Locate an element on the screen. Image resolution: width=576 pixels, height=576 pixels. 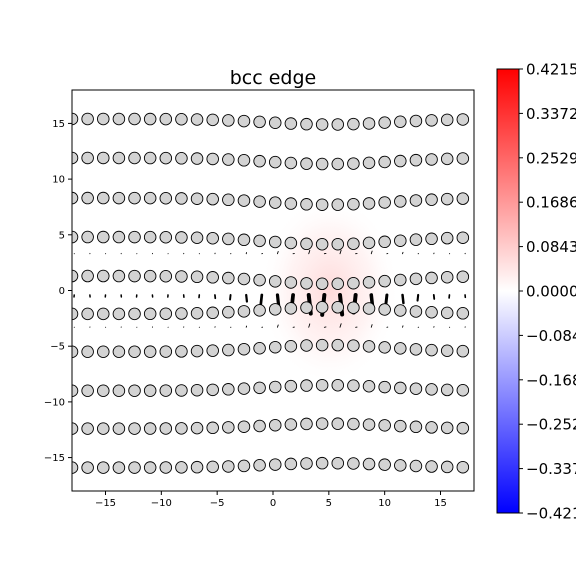
colorbar-tick-label: 0.3372 is located at coordinates (551, 114).